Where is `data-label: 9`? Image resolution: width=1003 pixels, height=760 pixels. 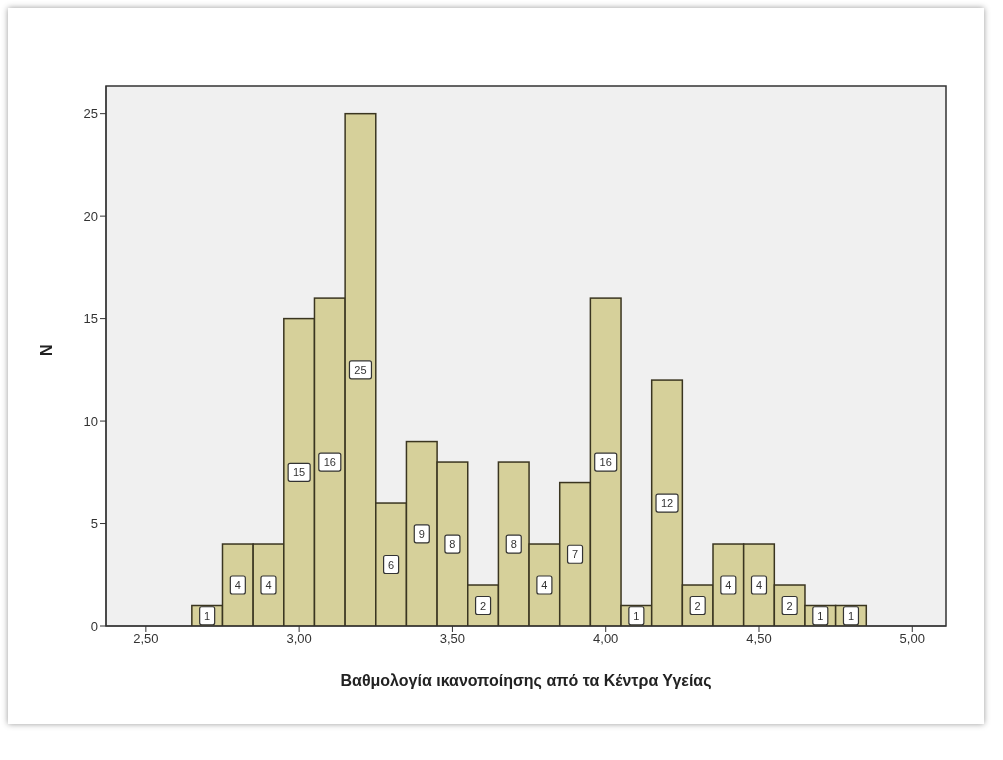
data-label: 9 is located at coordinates (421, 533).